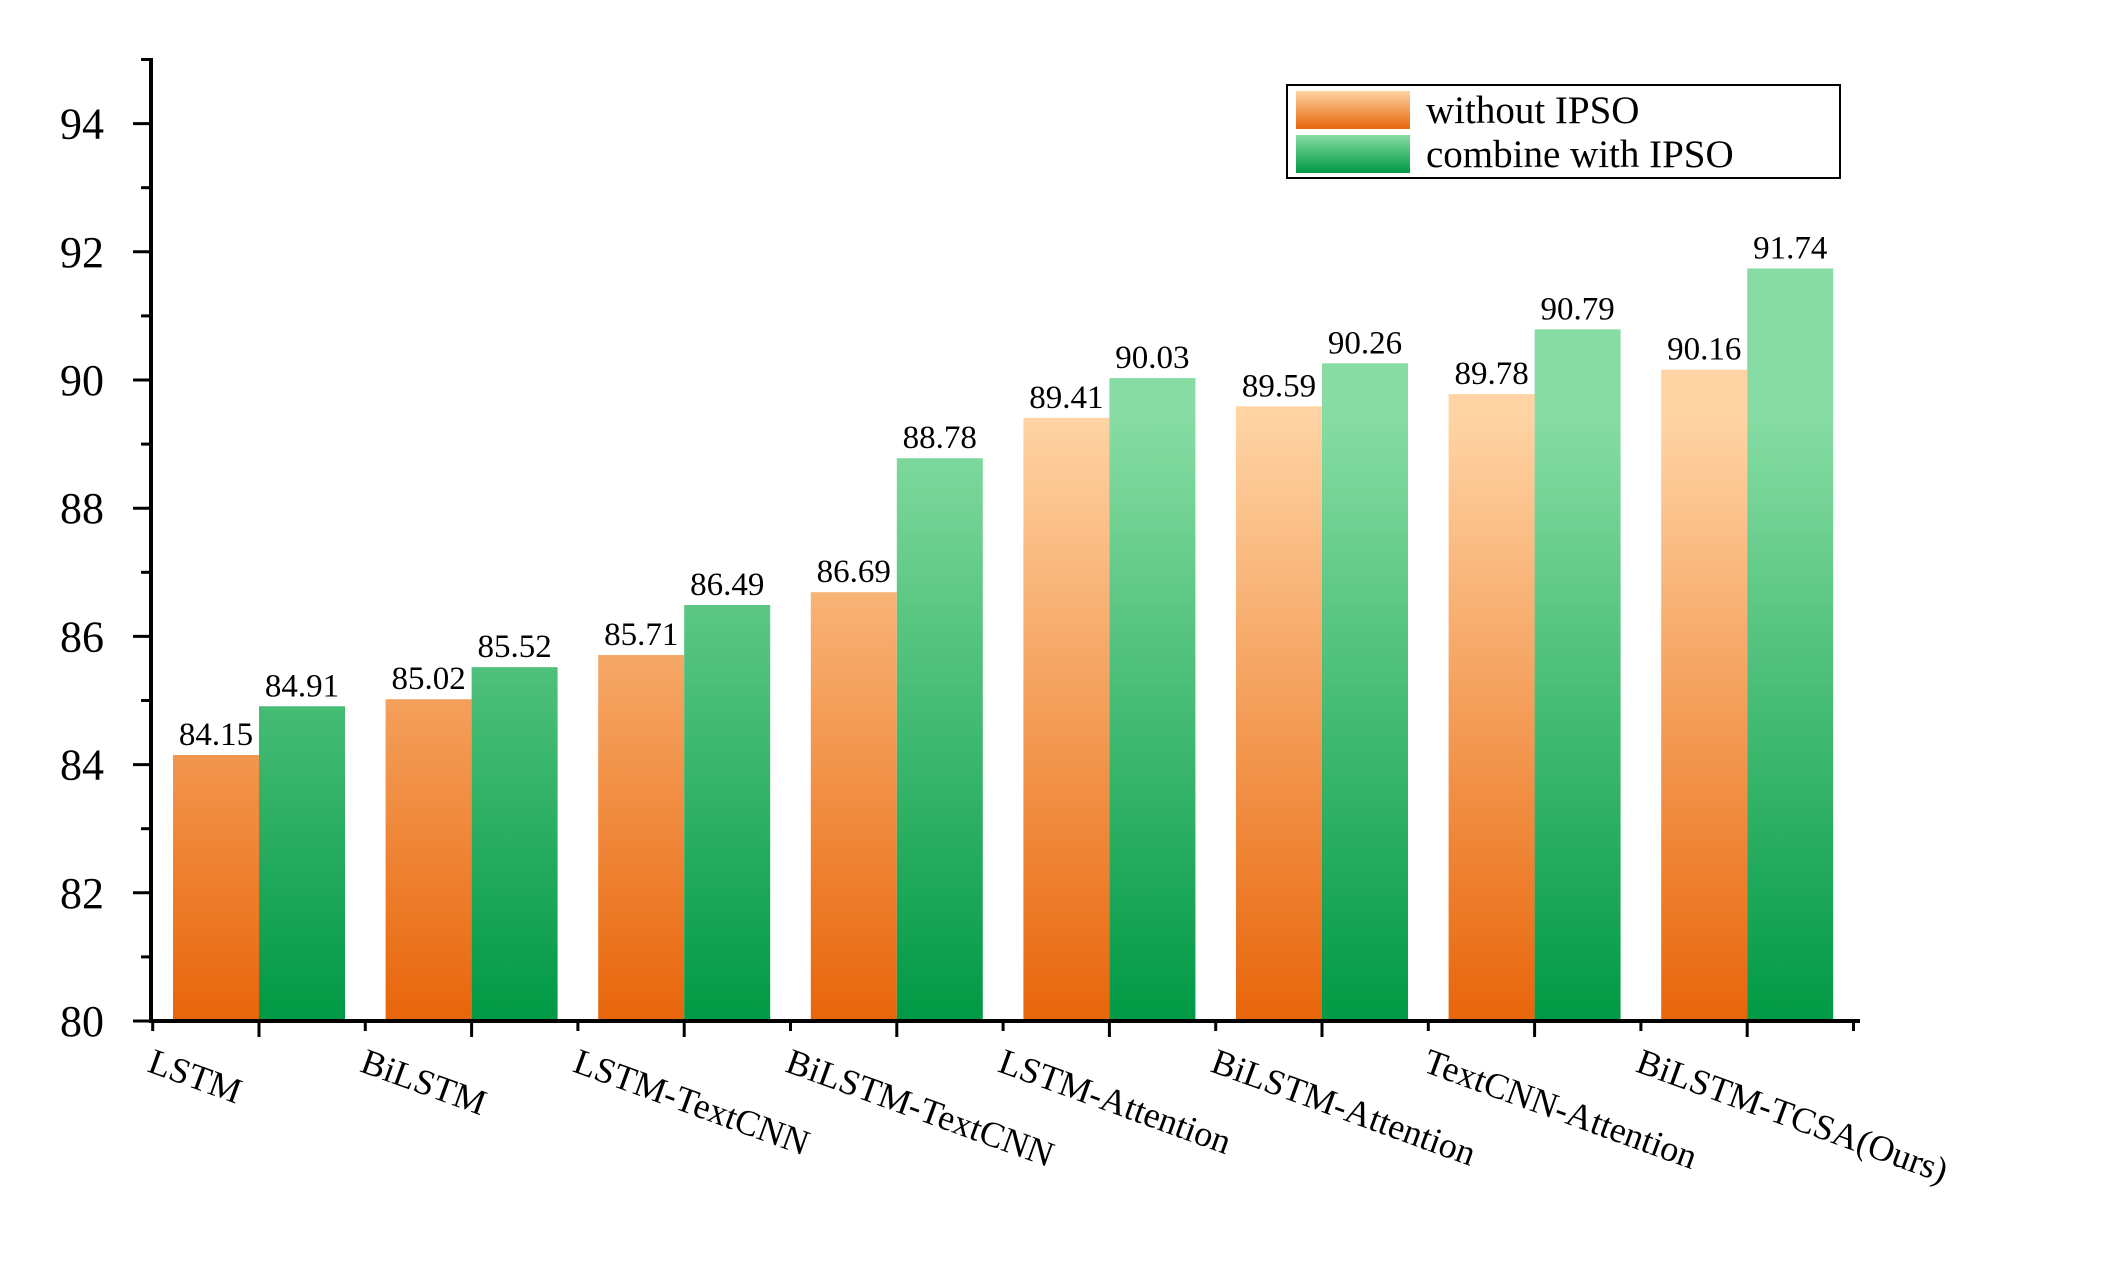 This screenshot has height=1288, width=2111. I want to click on data-label-bilstm-textcnn-without-ipso: 86.69, so click(854, 572).